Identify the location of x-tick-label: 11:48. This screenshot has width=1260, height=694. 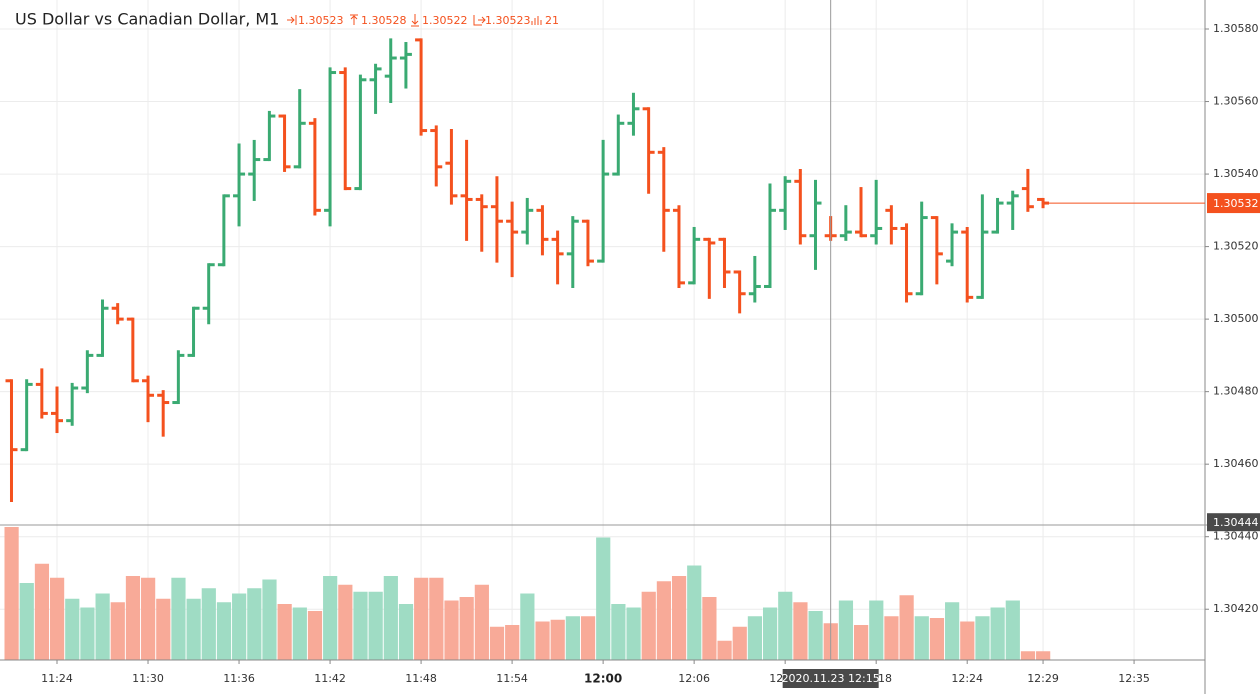
(421, 678).